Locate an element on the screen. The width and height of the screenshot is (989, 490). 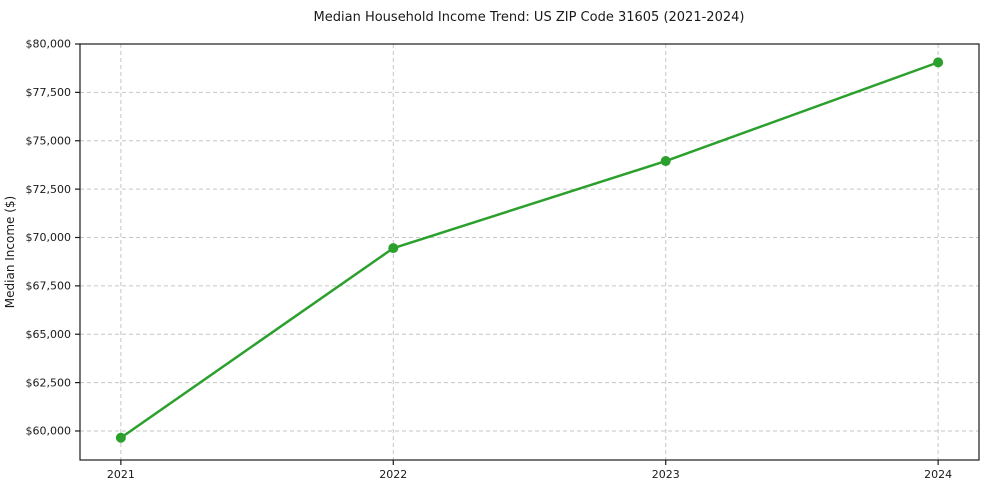
y-tick-label: $70,000 is located at coordinates (49, 237).